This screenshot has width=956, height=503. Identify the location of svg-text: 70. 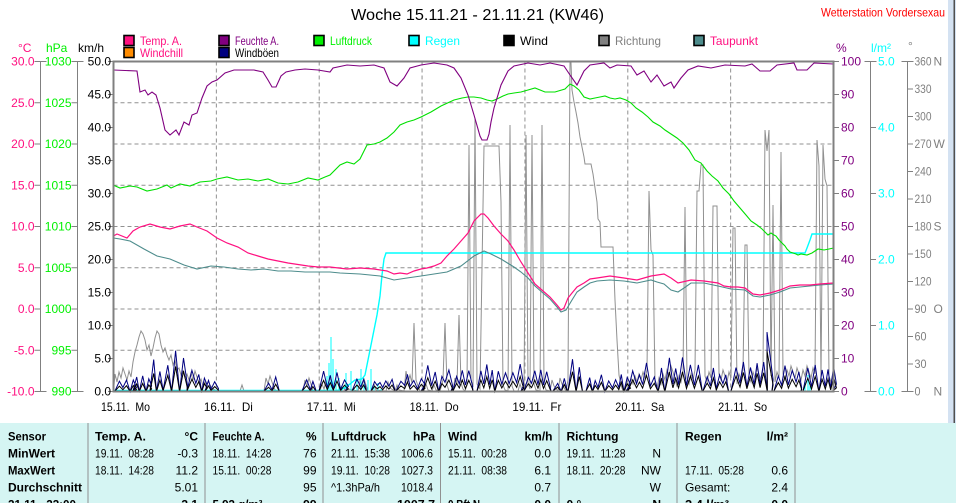
(848, 161).